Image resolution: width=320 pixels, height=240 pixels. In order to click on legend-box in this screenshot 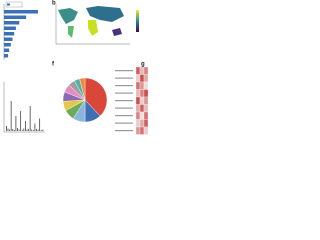, I will do `click(14, 4)`.